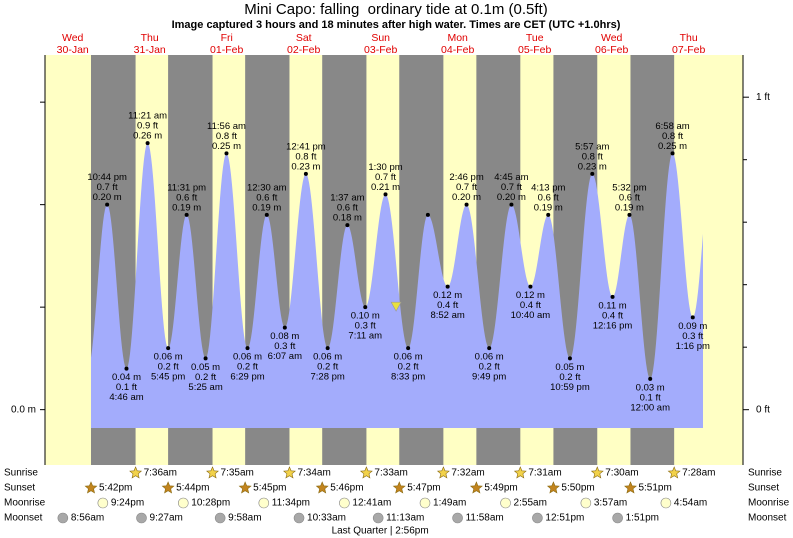 This screenshot has width=793, height=538. I want to click on sunset-time: 5:46pm, so click(346, 488).